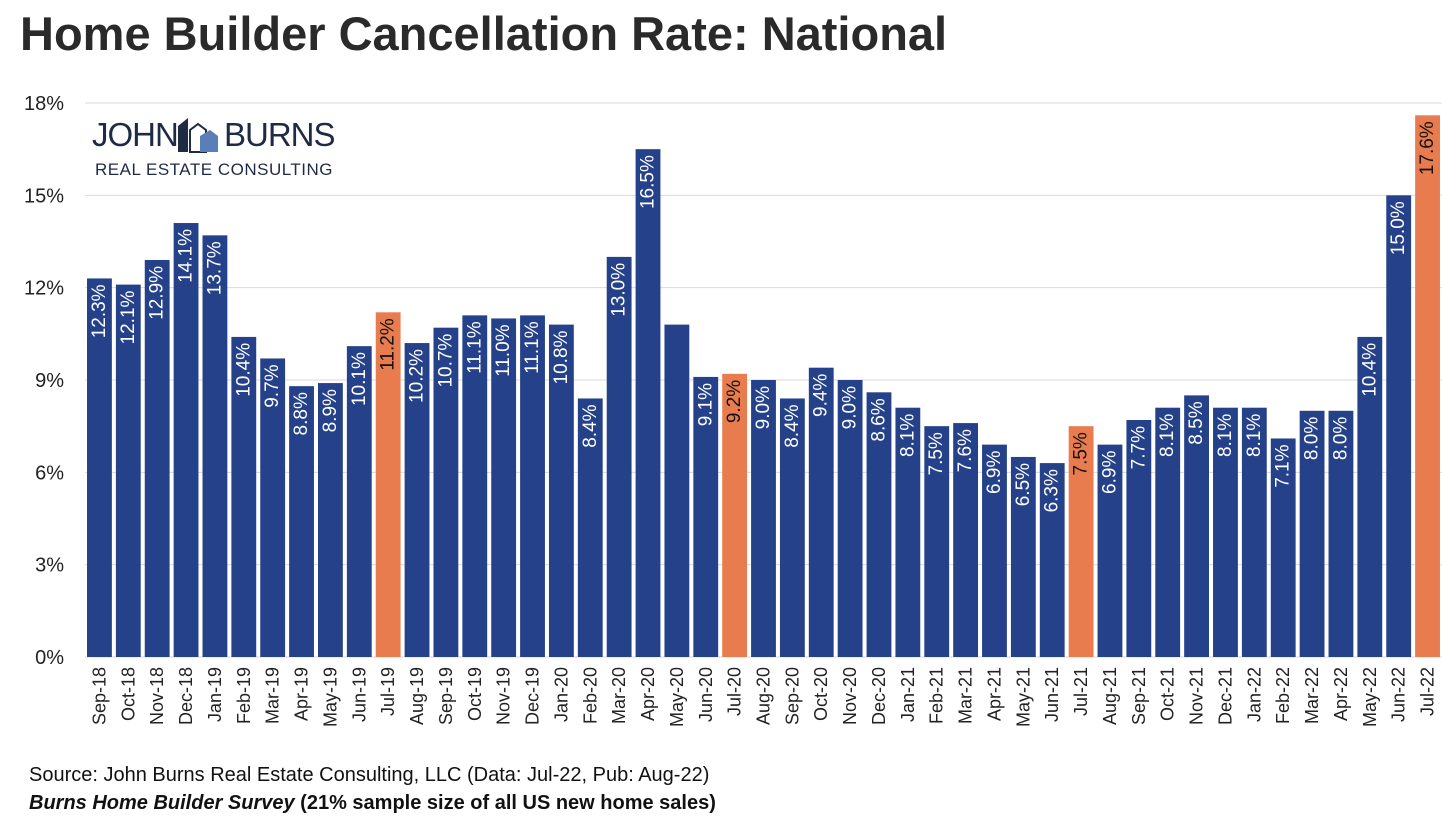 This screenshot has width=1456, height=827. Describe the element at coordinates (1428, 691) in the screenshot. I see `x-tick-label: Jul-22` at that location.